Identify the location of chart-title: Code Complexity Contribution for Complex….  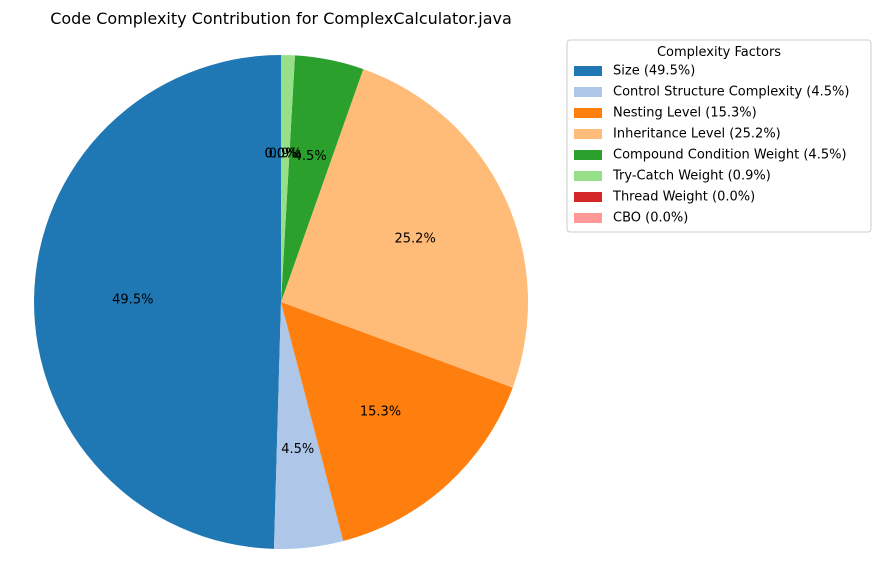
(281, 18).